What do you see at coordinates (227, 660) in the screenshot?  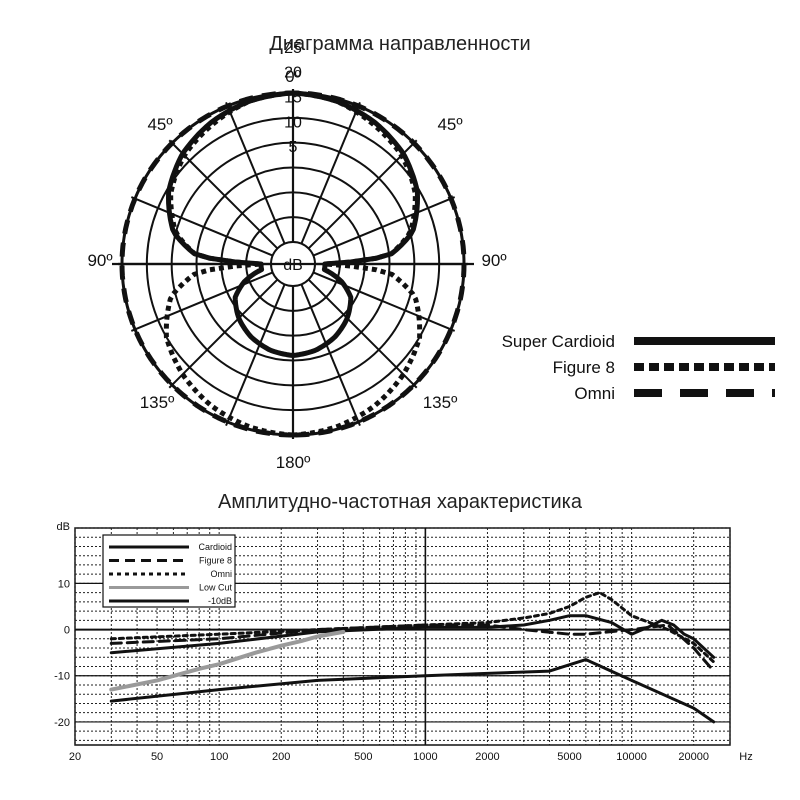 I see `freq-series-low-cut` at bounding box center [227, 660].